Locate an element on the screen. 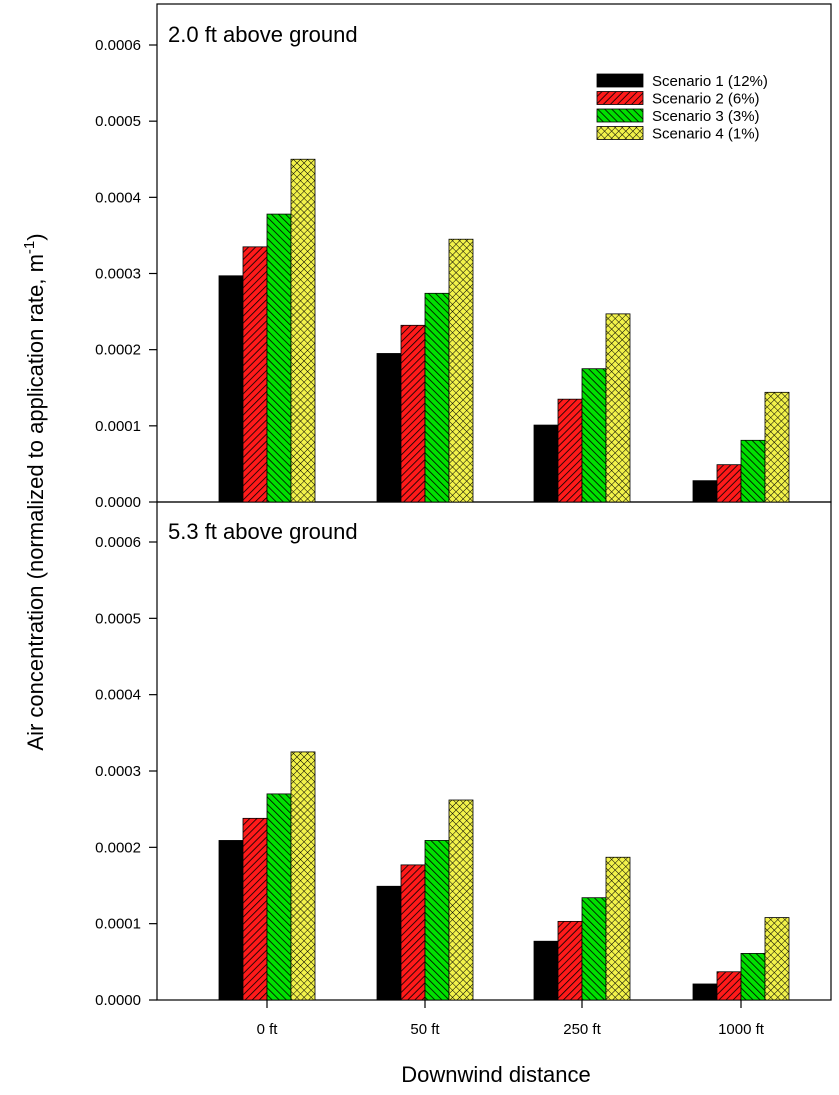  legend-label-4: Scenario 4 (1%) is located at coordinates (706, 134).